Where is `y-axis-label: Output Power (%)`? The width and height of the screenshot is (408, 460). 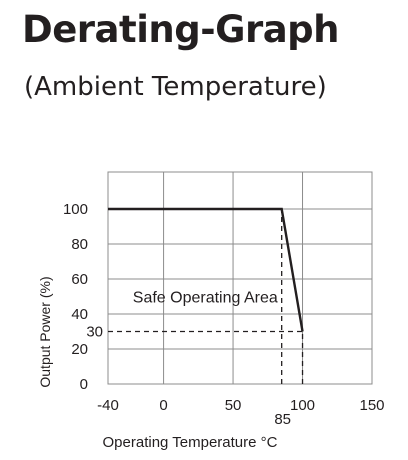 y-axis-label: Output Power (%) is located at coordinates (45, 331).